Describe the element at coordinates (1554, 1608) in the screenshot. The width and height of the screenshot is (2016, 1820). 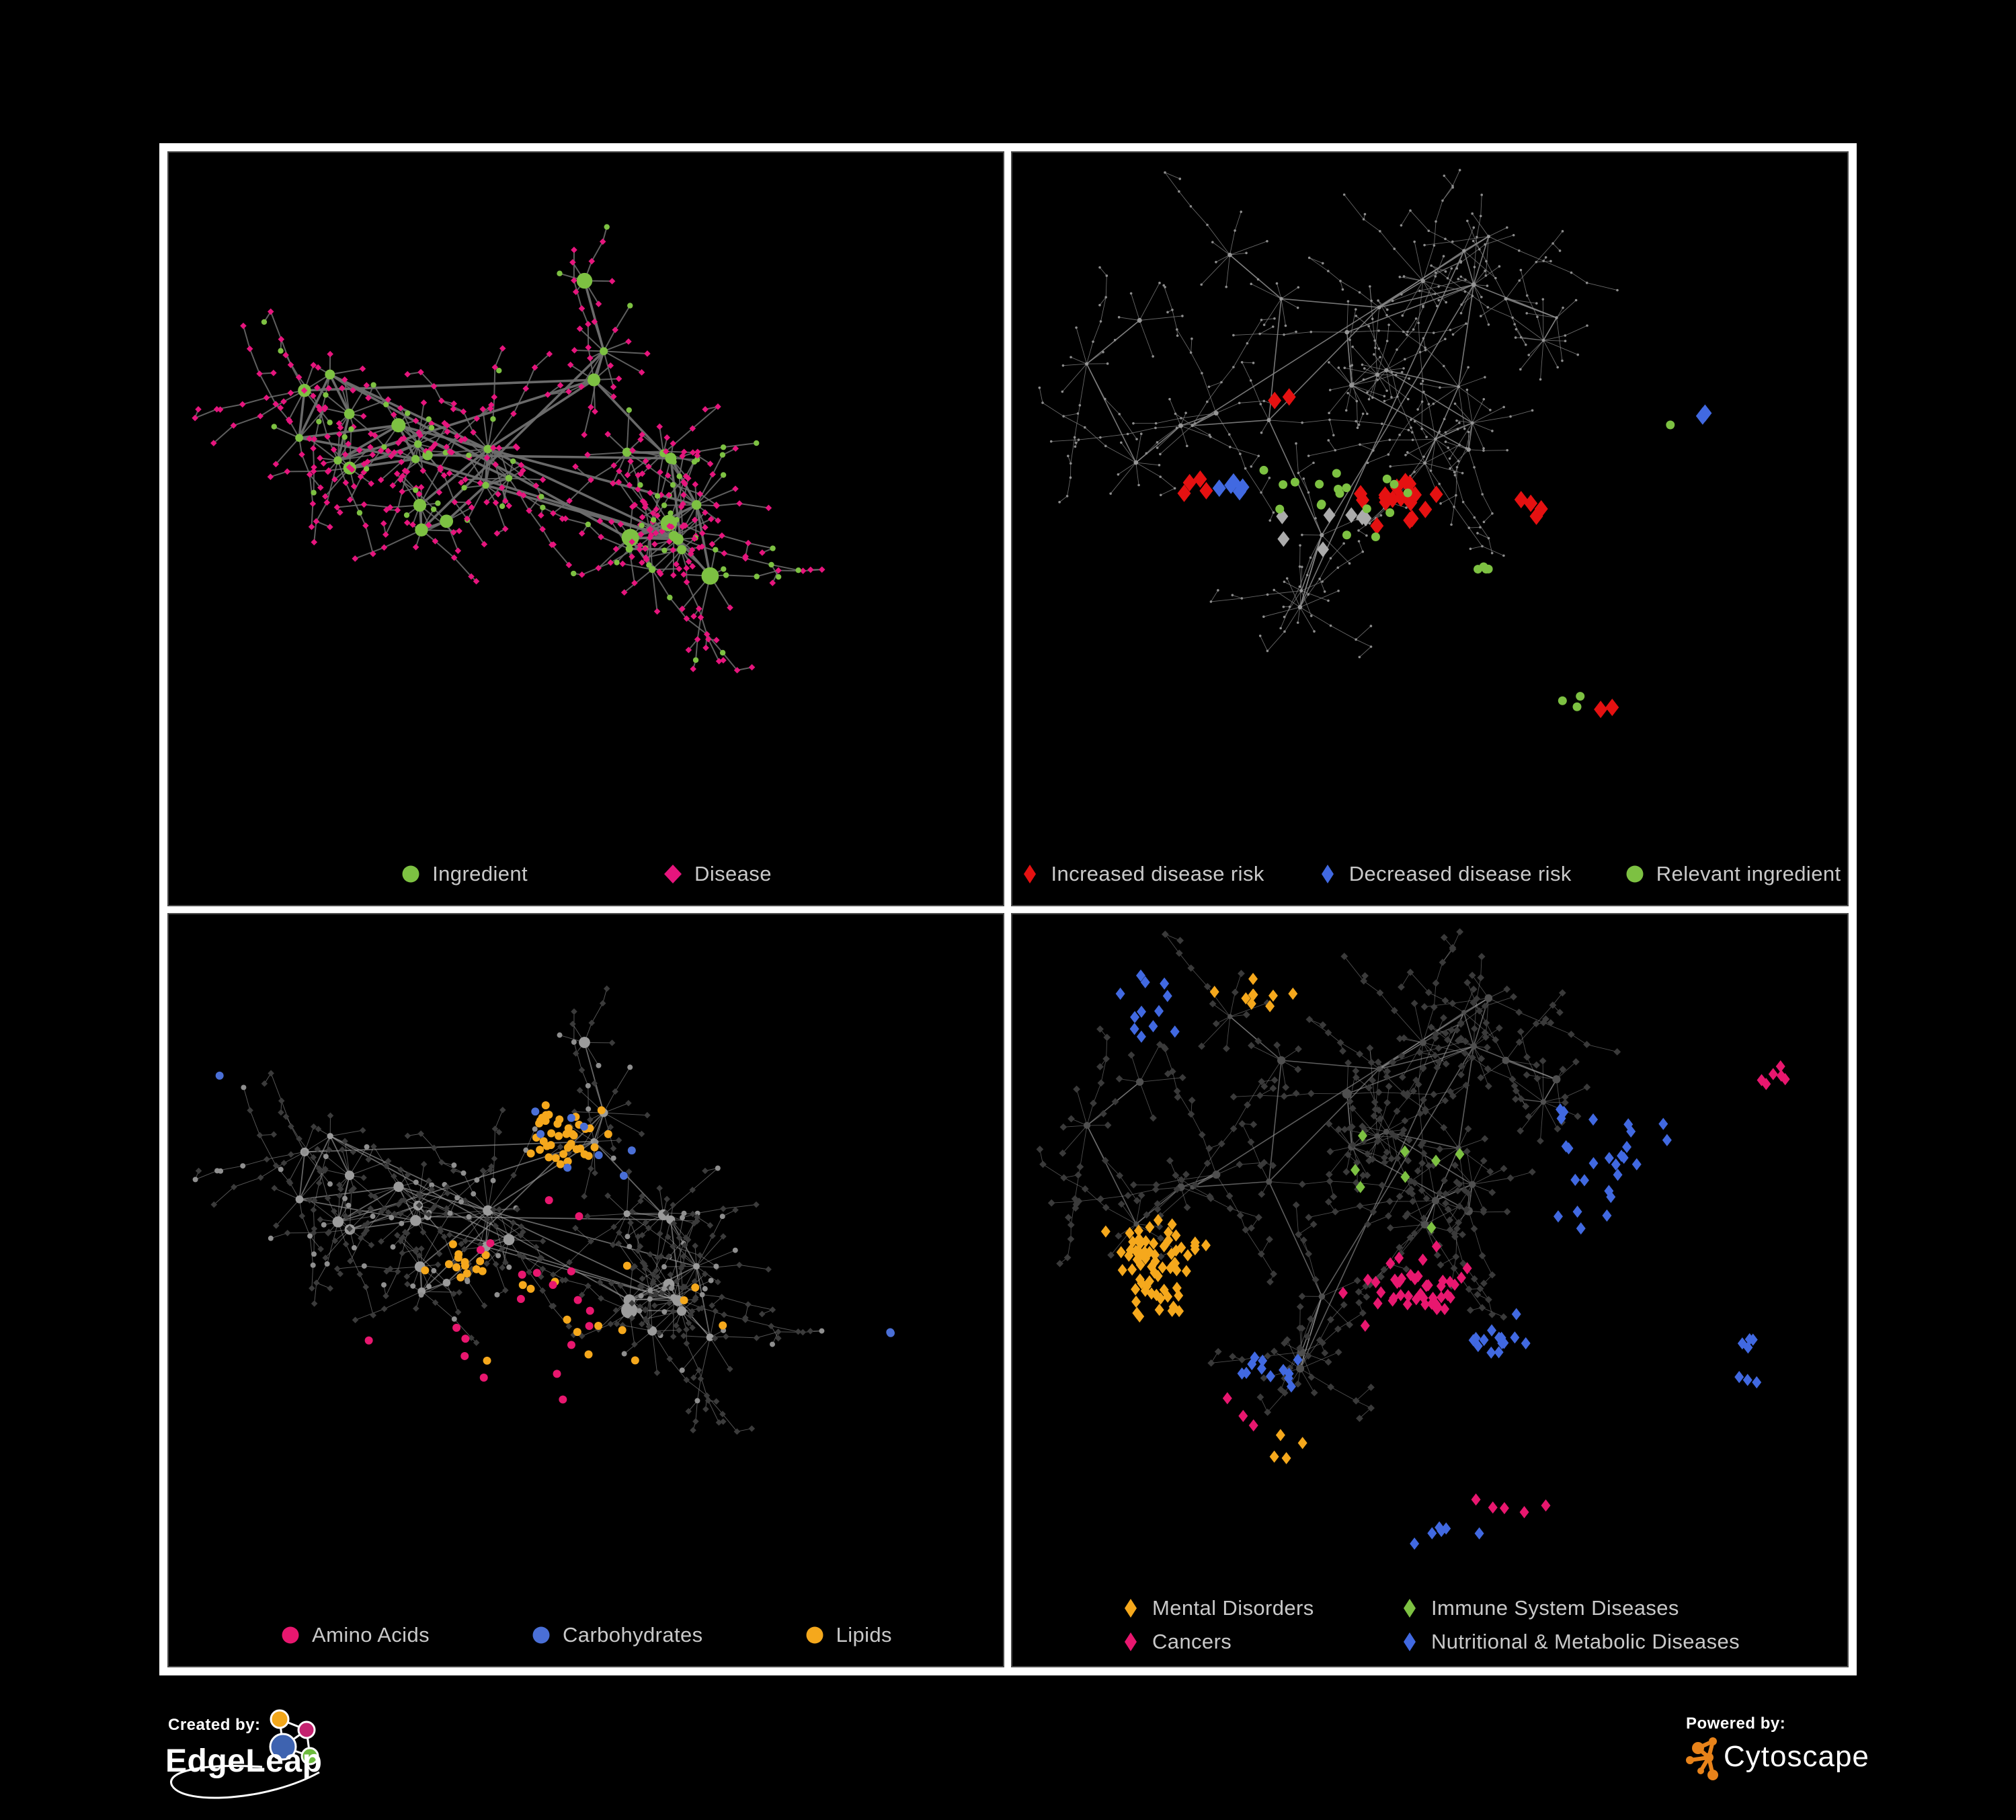
I see `legend-label: Immune System Diseases` at that location.